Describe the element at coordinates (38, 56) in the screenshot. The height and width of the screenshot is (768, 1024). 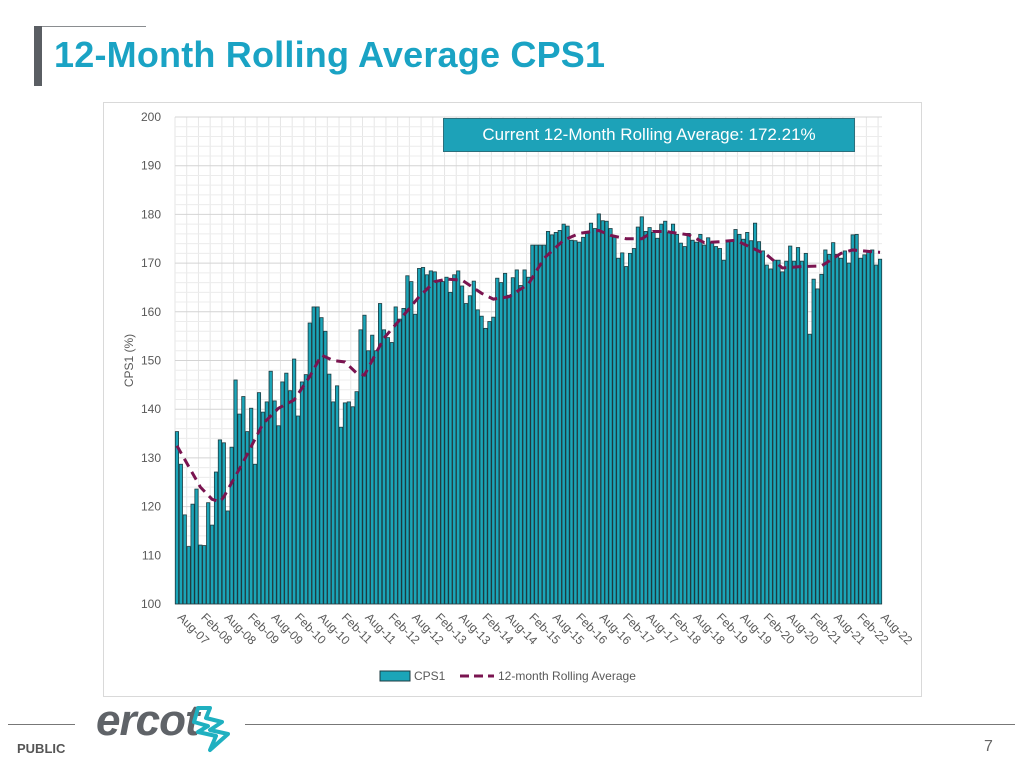
I see `title-accent-bar` at that location.